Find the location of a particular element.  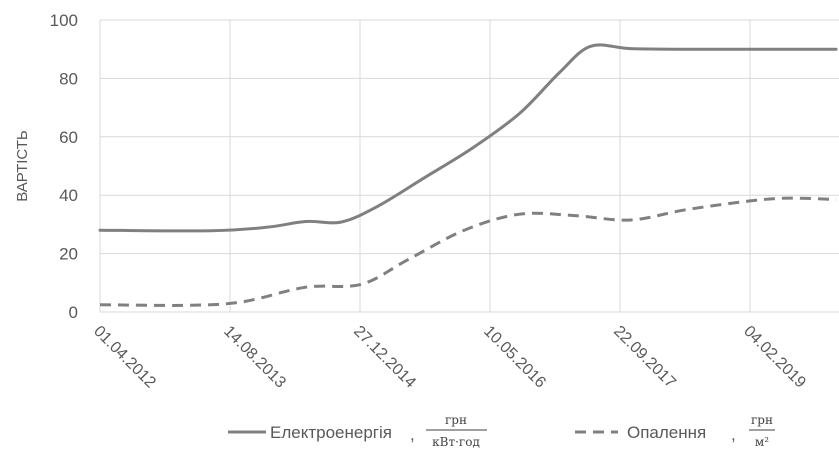

x-tick-label: 14.08.2013 is located at coordinates (254, 357).